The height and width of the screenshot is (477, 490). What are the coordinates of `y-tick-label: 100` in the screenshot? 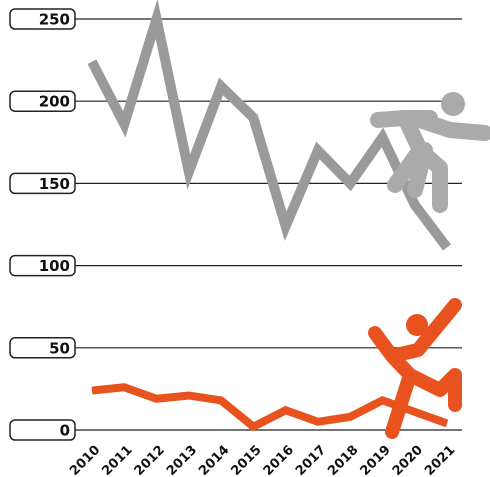 It's located at (54, 266).